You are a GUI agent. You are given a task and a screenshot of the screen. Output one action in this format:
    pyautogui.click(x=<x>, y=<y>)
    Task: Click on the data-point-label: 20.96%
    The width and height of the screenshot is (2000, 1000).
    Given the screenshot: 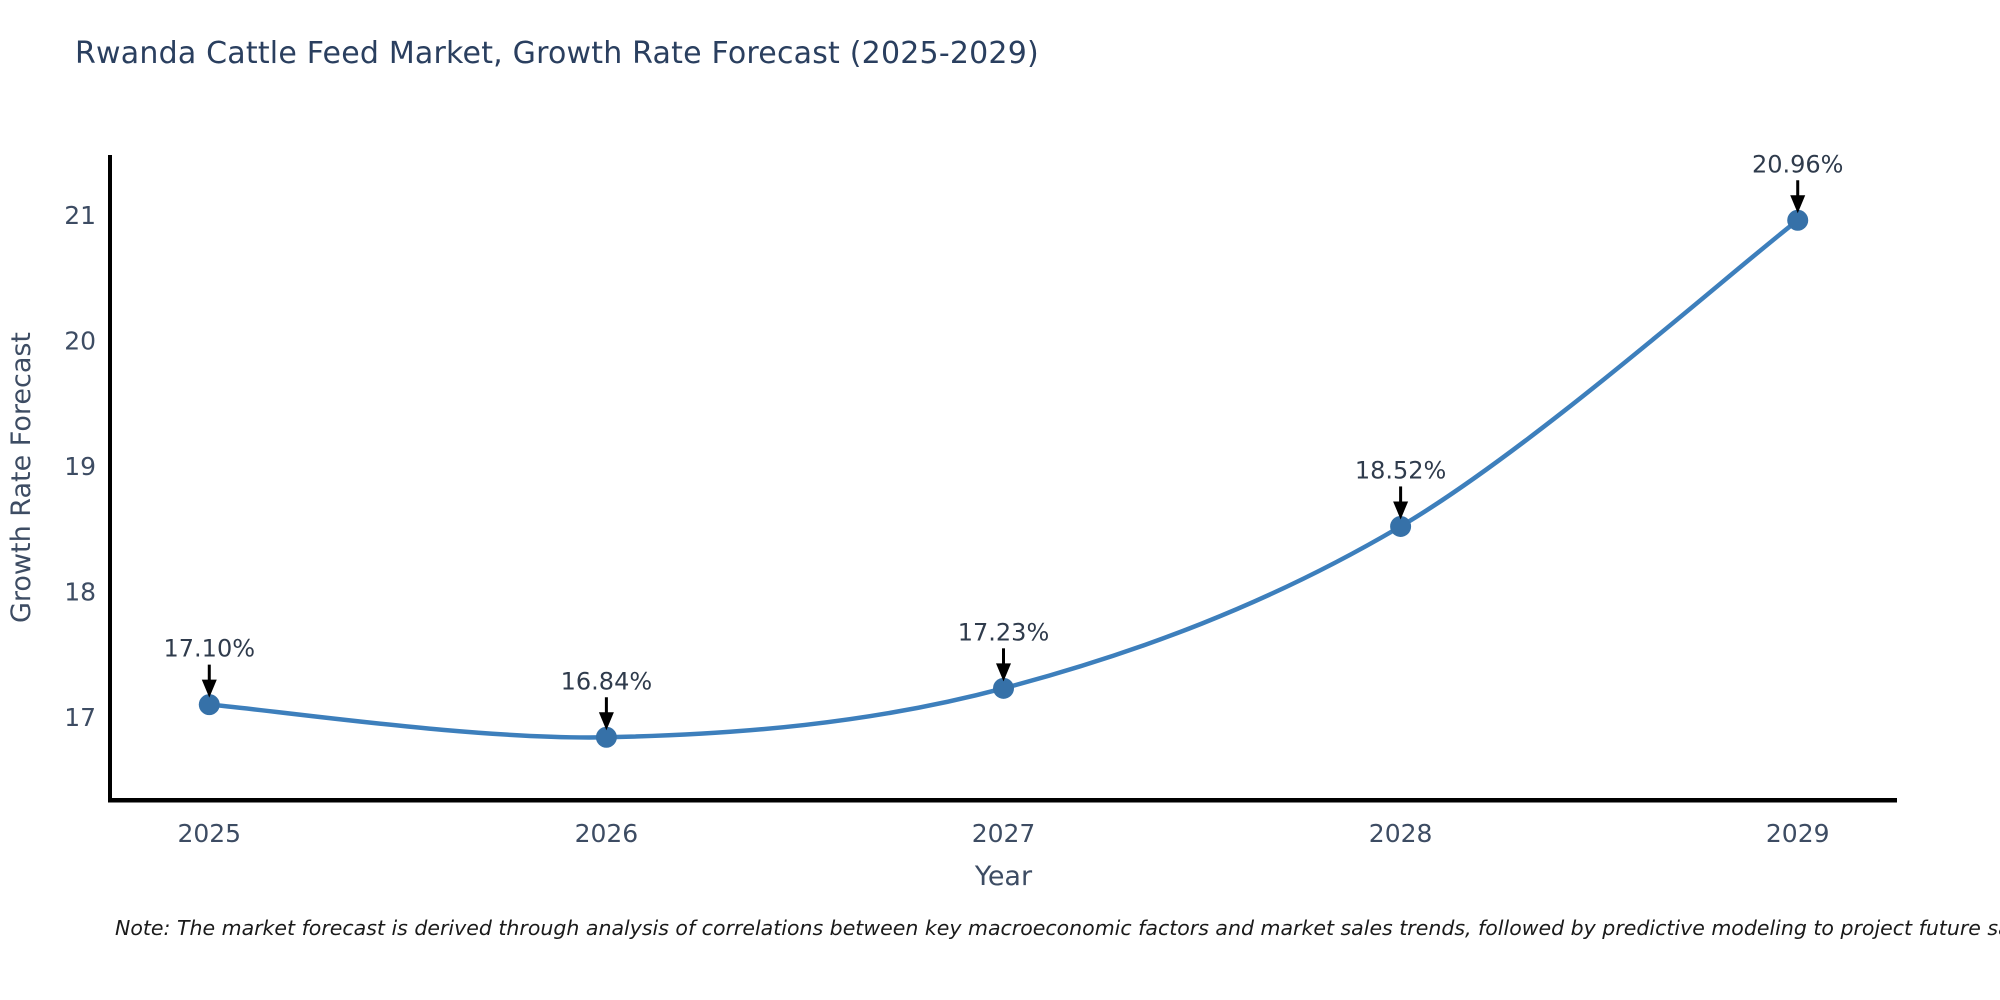 What is the action you would take?
    pyautogui.click(x=1798, y=164)
    